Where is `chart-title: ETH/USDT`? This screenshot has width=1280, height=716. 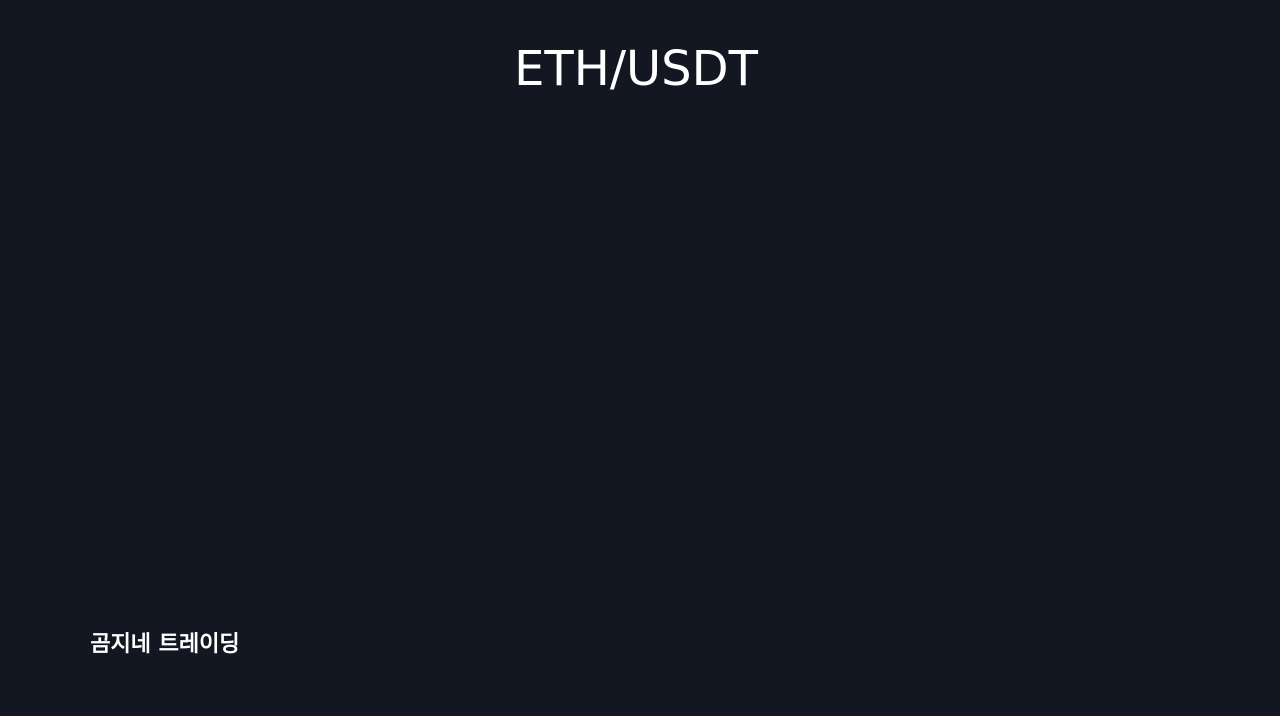 chart-title: ETH/USDT is located at coordinates (636, 69).